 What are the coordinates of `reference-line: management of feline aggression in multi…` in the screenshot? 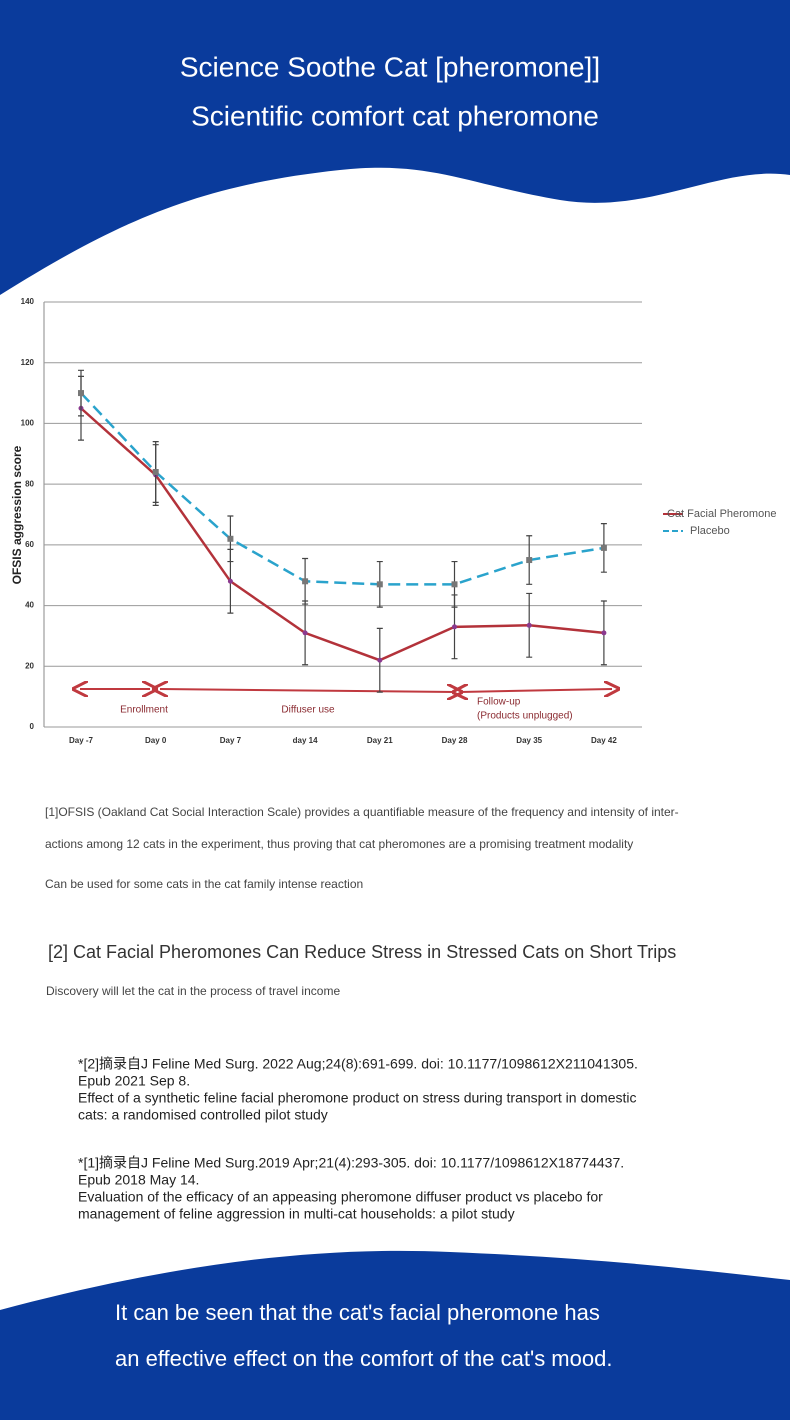 It's located at (296, 1214).